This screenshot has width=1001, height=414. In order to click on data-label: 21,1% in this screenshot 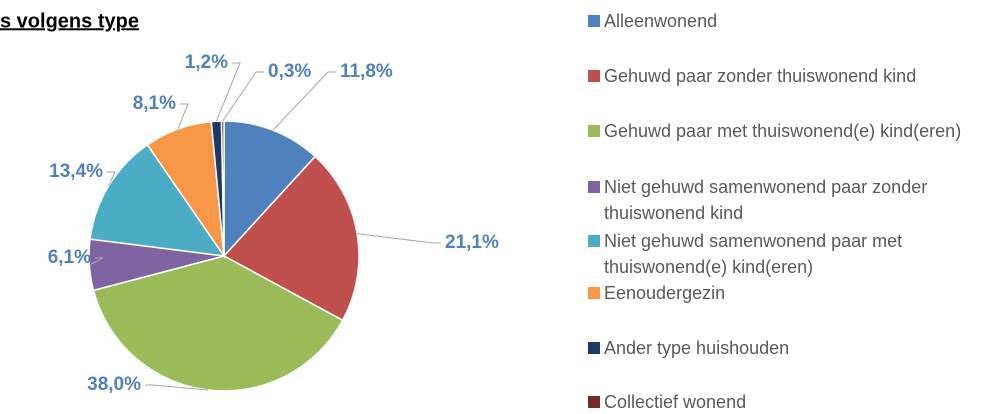, I will do `click(472, 242)`.